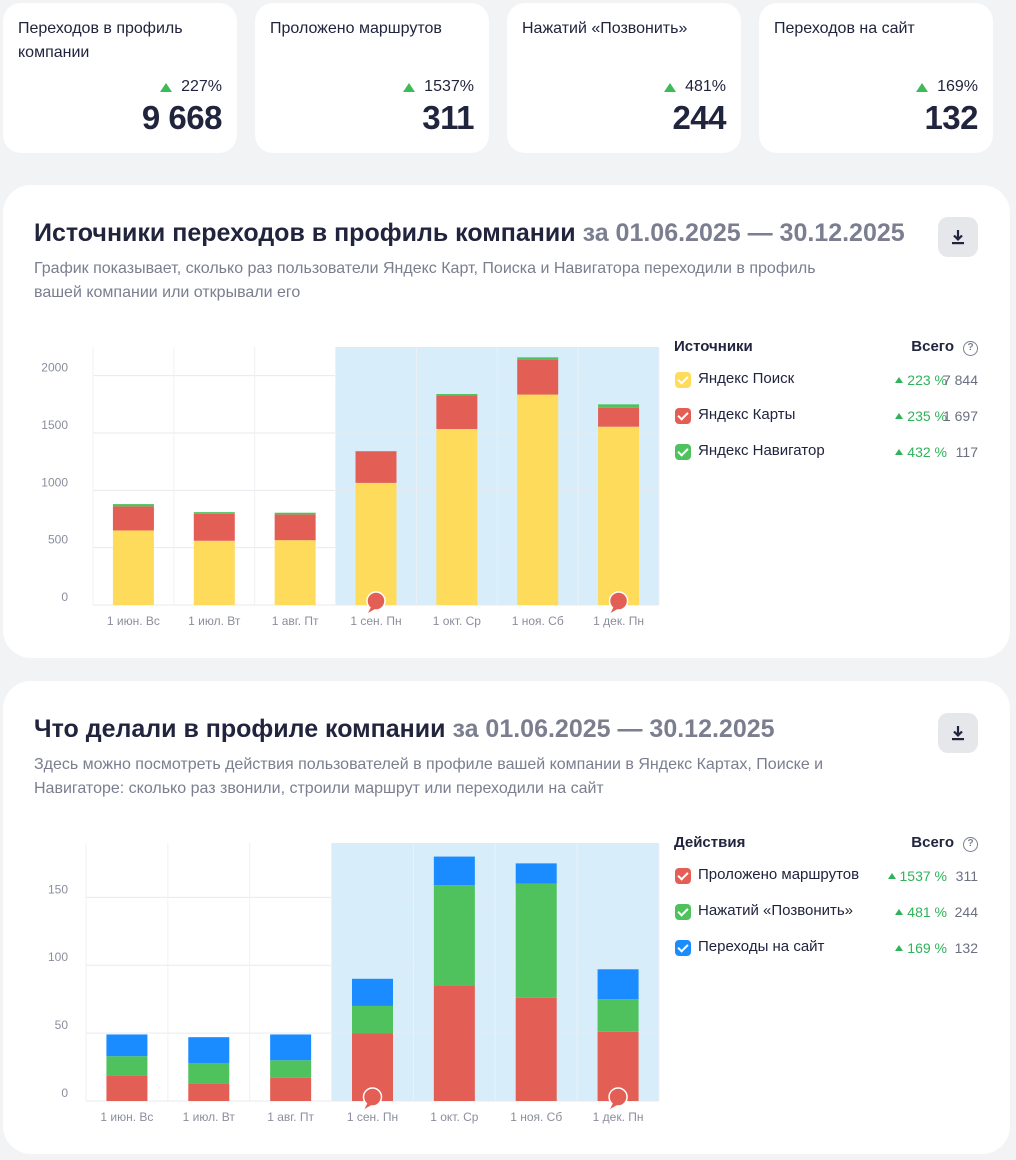 This screenshot has width=1016, height=1160. Describe the element at coordinates (826, 948) in the screenshot. I see `legend-item-site: Переходы на сайт 169 % 132` at that location.